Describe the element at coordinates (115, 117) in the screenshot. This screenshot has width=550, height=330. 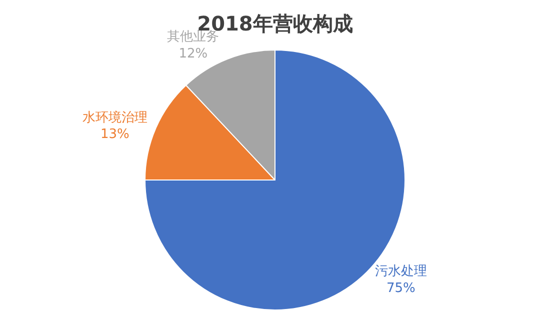
I see `slice-label: 水环境治理` at that location.